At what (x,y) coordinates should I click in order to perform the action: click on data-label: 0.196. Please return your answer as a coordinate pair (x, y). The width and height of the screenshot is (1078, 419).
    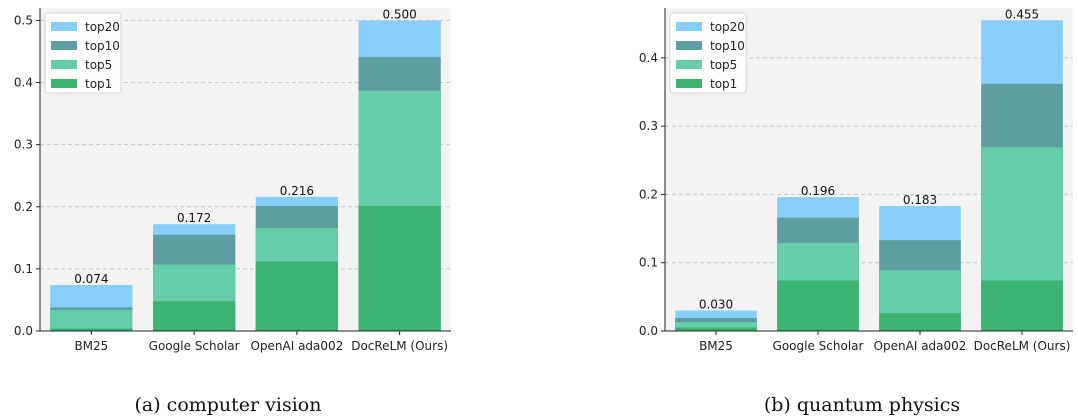
    Looking at the image, I should click on (818, 191).